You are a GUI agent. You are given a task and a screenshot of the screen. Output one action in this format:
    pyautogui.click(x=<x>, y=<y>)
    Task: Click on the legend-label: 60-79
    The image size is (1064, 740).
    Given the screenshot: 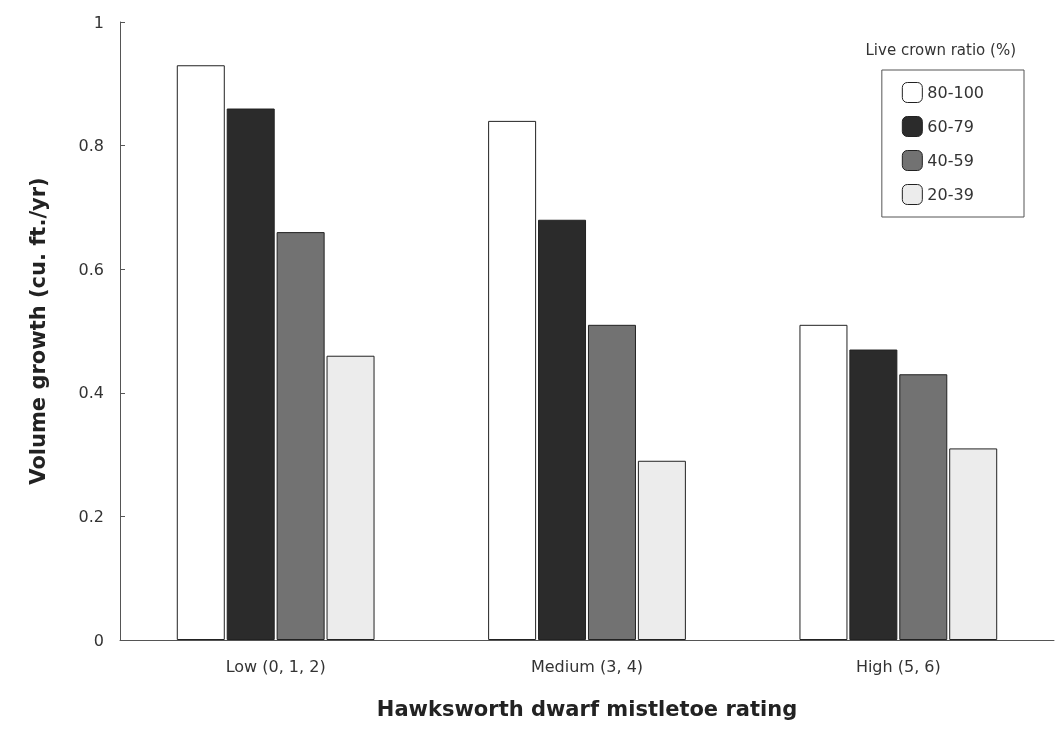 What is the action you would take?
    pyautogui.click(x=950, y=126)
    